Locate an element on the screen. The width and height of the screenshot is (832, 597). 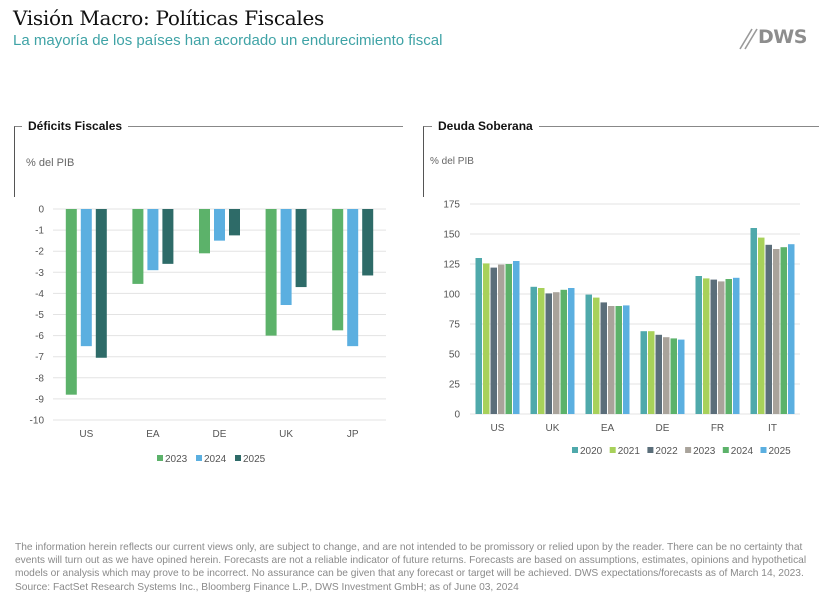
bar-it-2024 is located at coordinates (783, 330).